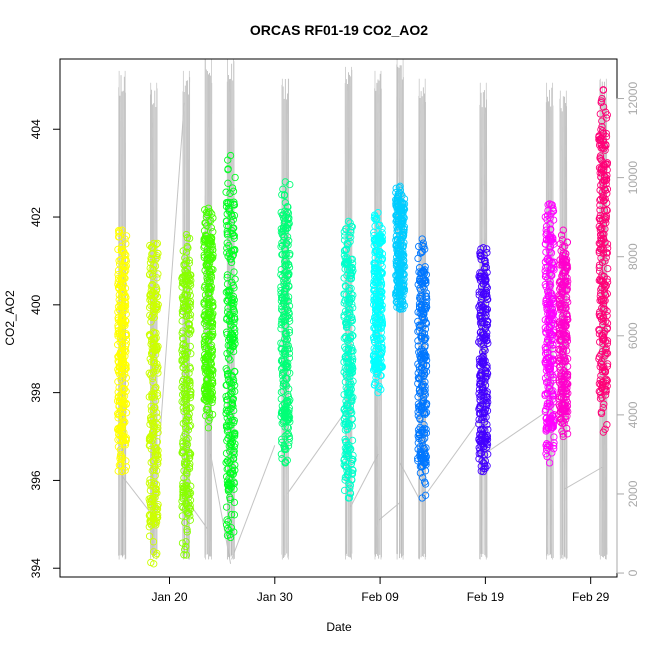  Describe the element at coordinates (230, 346) in the screenshot. I see `series-RF05` at that location.